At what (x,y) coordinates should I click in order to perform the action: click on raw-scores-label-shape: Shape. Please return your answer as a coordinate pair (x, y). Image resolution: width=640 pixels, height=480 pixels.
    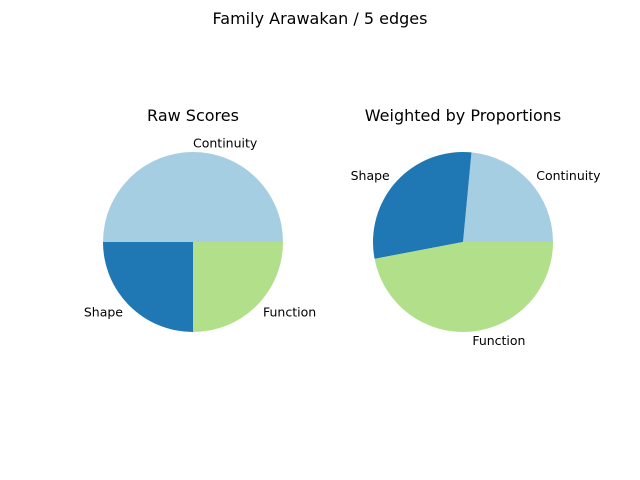
    Looking at the image, I should click on (103, 312).